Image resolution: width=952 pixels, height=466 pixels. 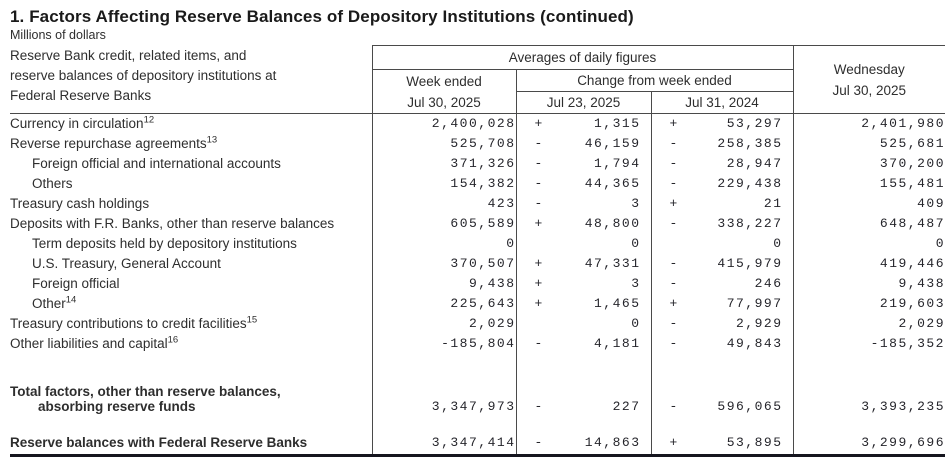 What do you see at coordinates (444, 91) in the screenshot?
I see `week-ended-header: Week ended Jul 30, 2025` at bounding box center [444, 91].